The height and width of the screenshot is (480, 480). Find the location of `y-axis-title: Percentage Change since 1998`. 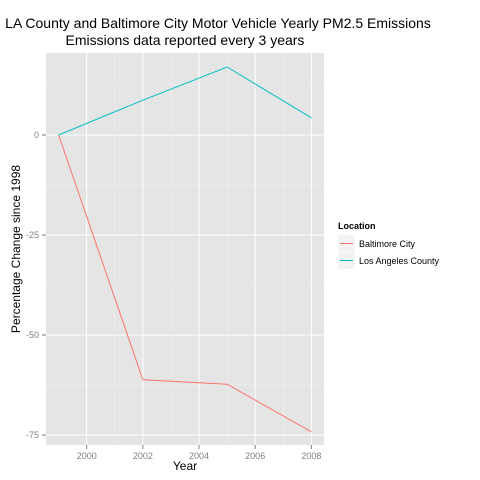

y-axis-title: Percentage Change since 1998 is located at coordinates (16, 249).